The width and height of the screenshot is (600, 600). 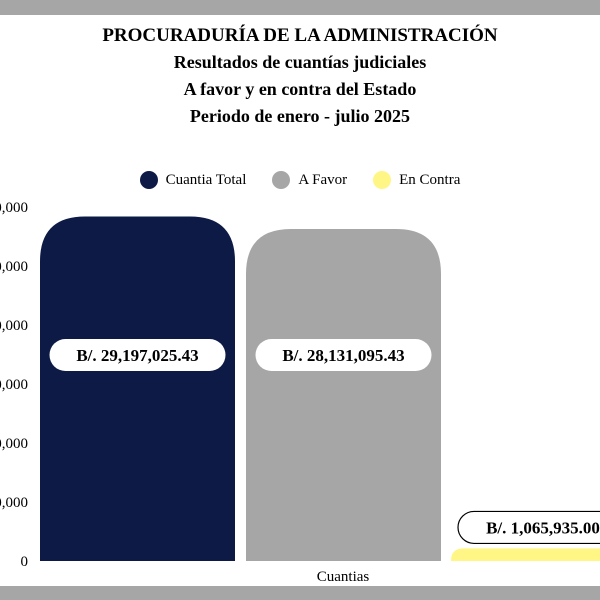 I want to click on legend: Cuantia Total A Favor En Contra, so click(x=300, y=180).